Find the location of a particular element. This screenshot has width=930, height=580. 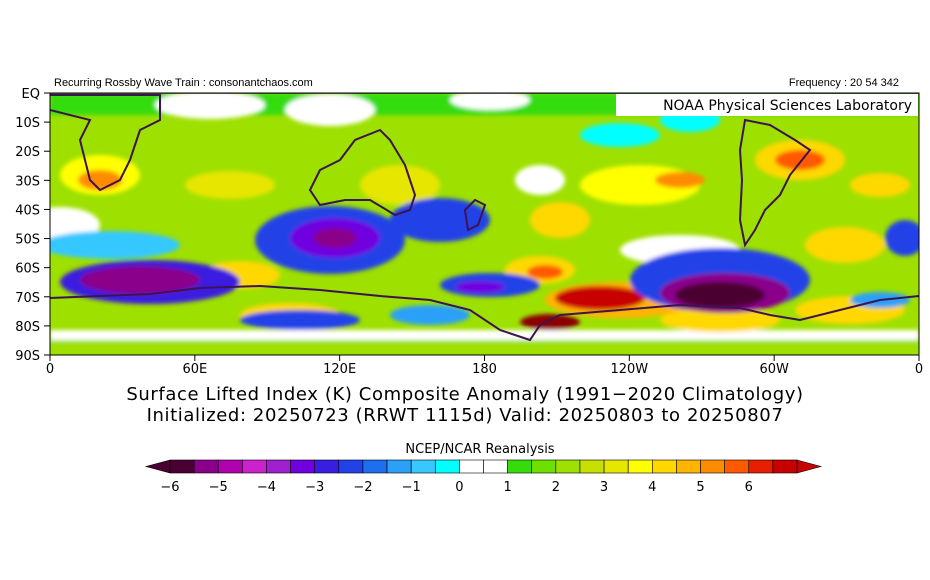

colorbar-tick-label: 3 is located at coordinates (604, 487).